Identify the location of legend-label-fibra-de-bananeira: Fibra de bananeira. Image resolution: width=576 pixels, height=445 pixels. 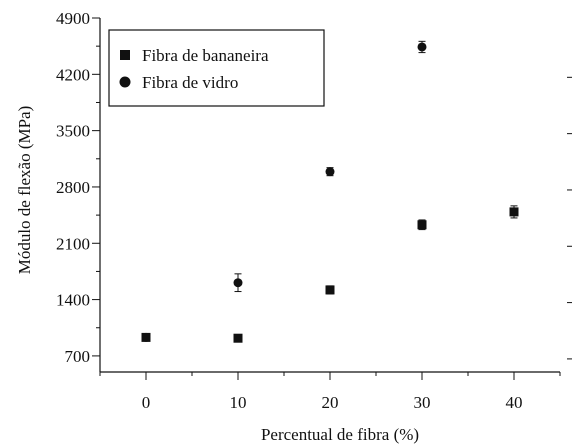
(205, 55).